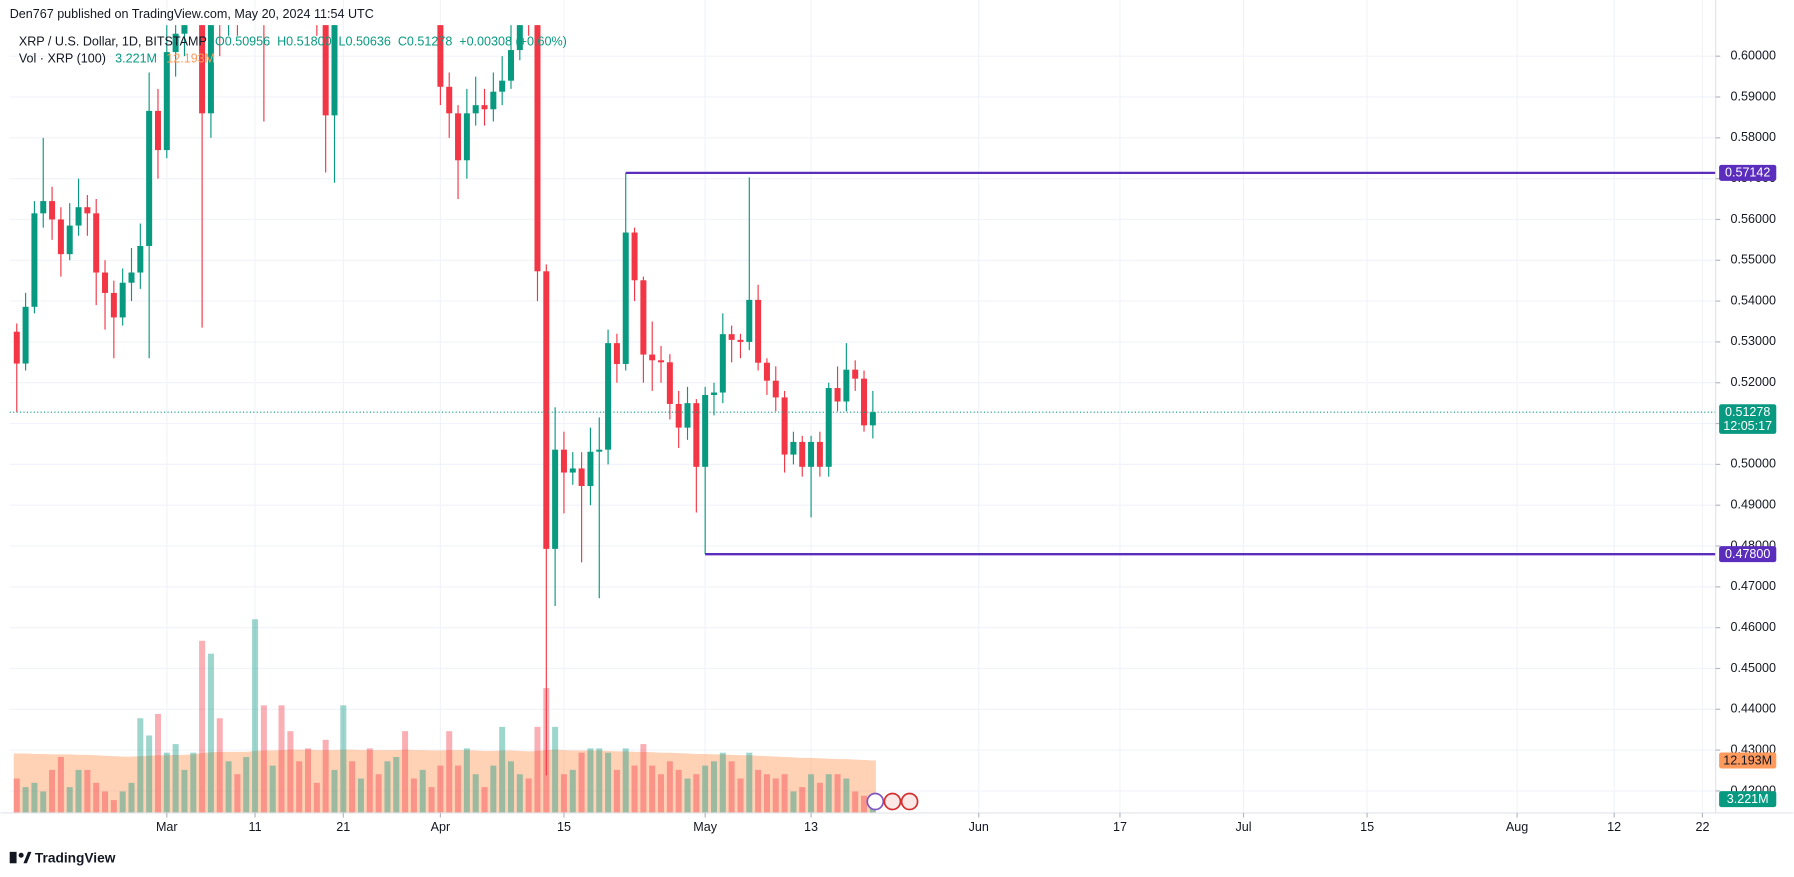 This screenshot has width=1794, height=877. I want to click on y-tick-label: 0.46000, so click(1753, 627).